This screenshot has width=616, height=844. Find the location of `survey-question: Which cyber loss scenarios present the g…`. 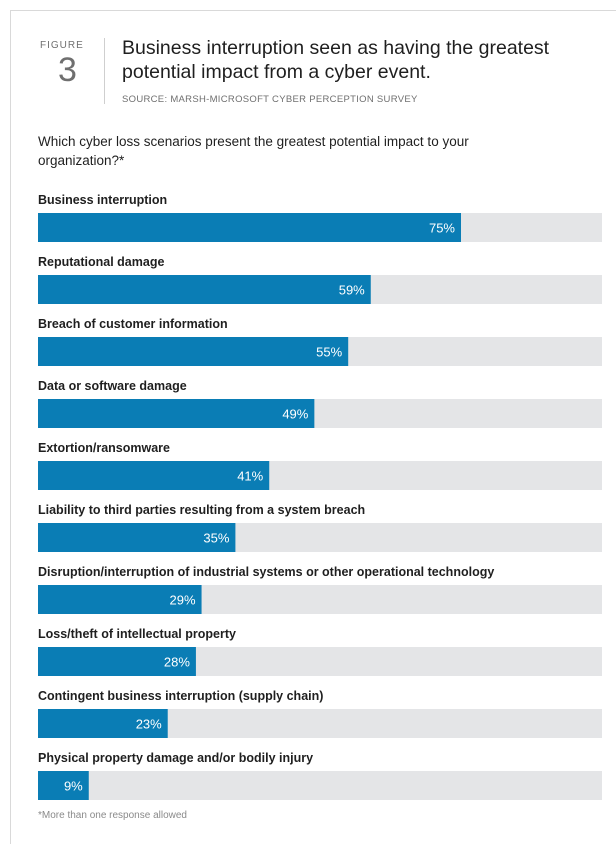

survey-question: Which cyber loss scenarios present the g… is located at coordinates (253, 151).